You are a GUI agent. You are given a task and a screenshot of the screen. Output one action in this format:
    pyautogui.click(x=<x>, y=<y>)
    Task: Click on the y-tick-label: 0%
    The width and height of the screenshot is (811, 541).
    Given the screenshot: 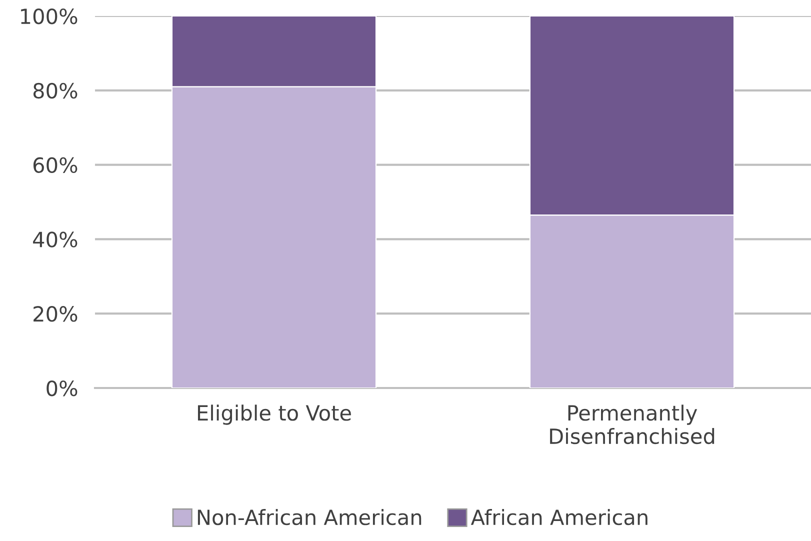 What is the action you would take?
    pyautogui.click(x=62, y=388)
    